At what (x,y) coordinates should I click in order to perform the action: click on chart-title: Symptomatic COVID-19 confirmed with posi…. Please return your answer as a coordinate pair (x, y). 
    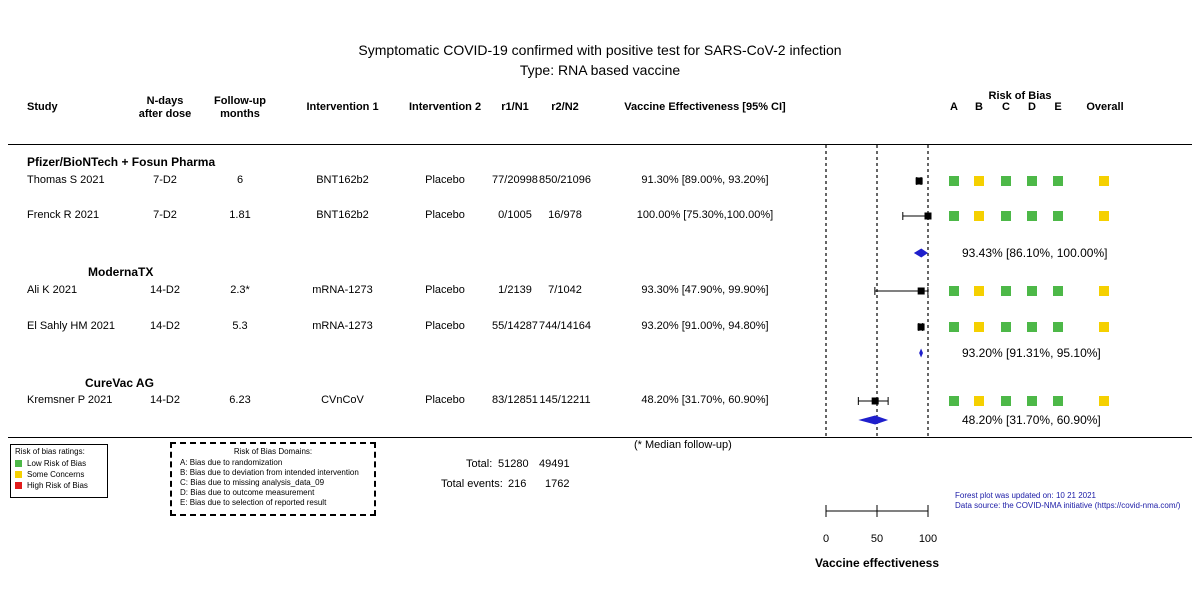
    Looking at the image, I should click on (600, 50).